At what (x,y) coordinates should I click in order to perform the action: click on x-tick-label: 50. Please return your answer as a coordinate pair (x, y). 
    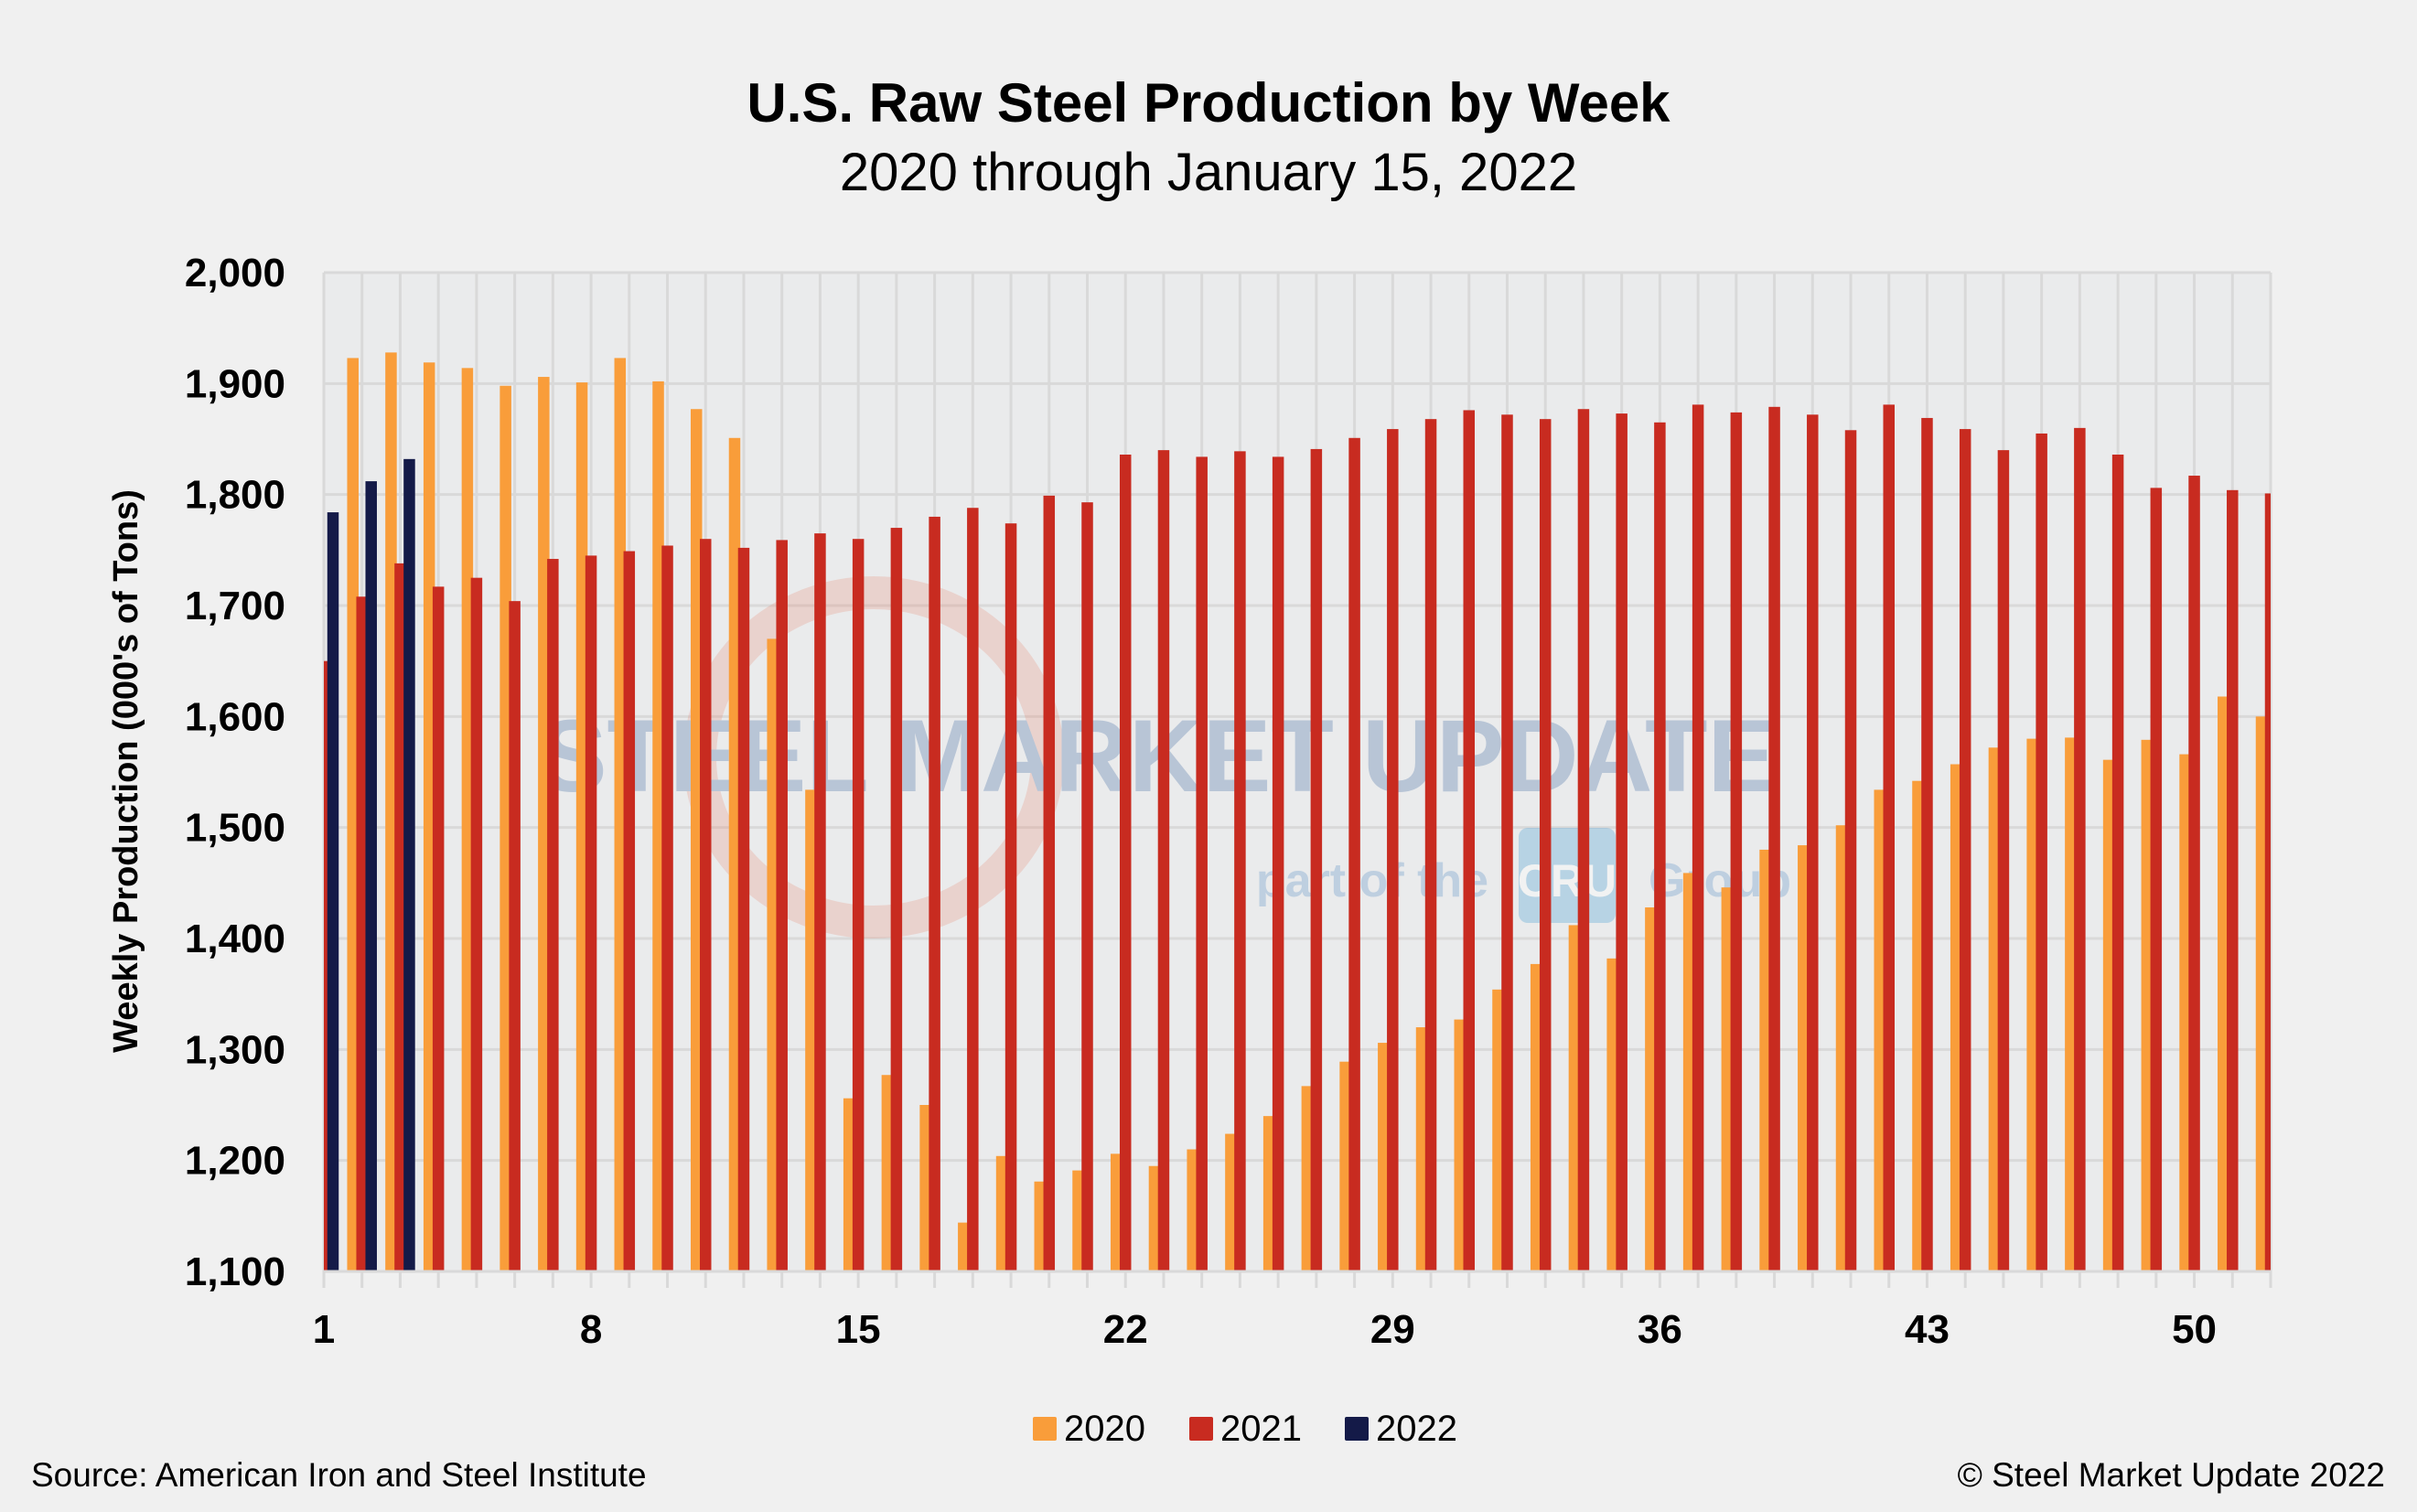
    Looking at the image, I should click on (2194, 1329).